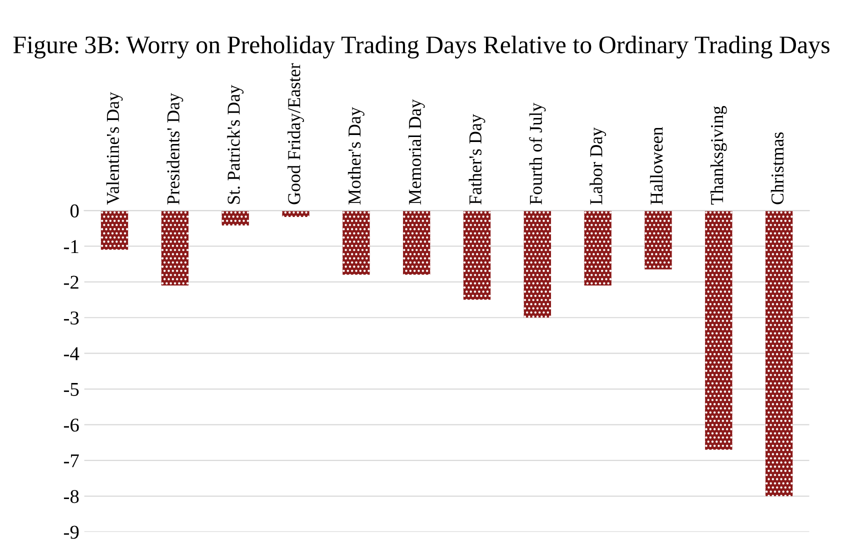 This screenshot has height=554, width=843. Describe the element at coordinates (71, 389) in the screenshot. I see `y-tick-label: -5` at that location.